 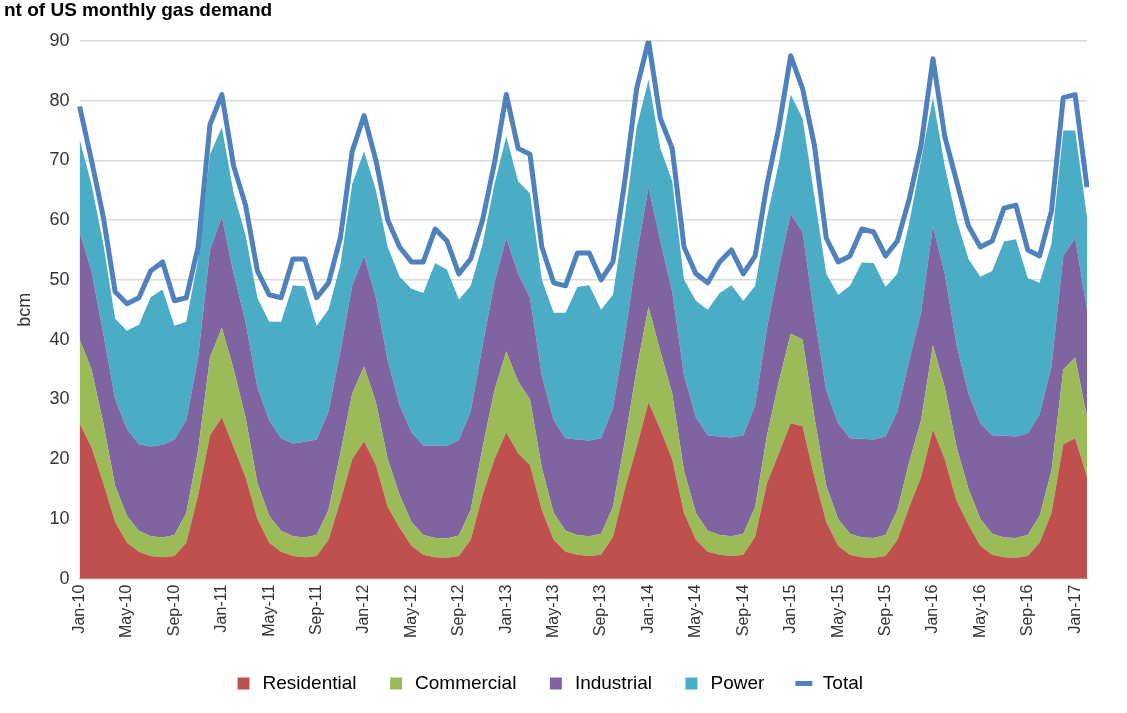 What do you see at coordinates (59, 159) in the screenshot?
I see `y-tick-label: 70` at bounding box center [59, 159].